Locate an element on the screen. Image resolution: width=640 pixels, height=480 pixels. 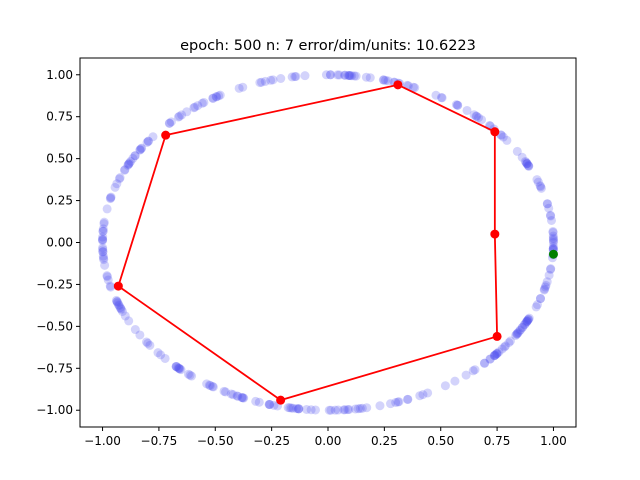
x-tick-label: 0.00 is located at coordinates (328, 441).